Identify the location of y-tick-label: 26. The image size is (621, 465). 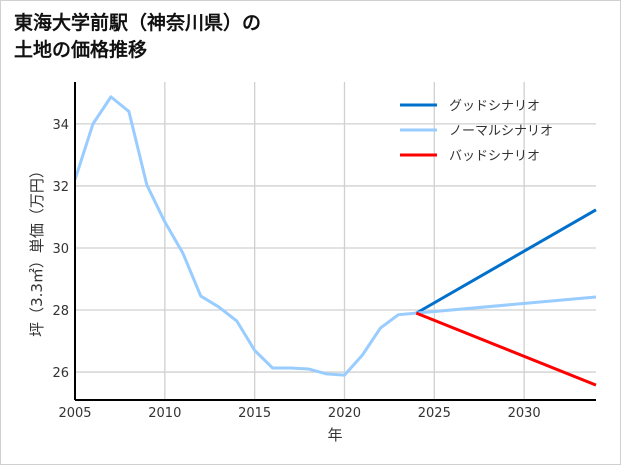
(60, 373).